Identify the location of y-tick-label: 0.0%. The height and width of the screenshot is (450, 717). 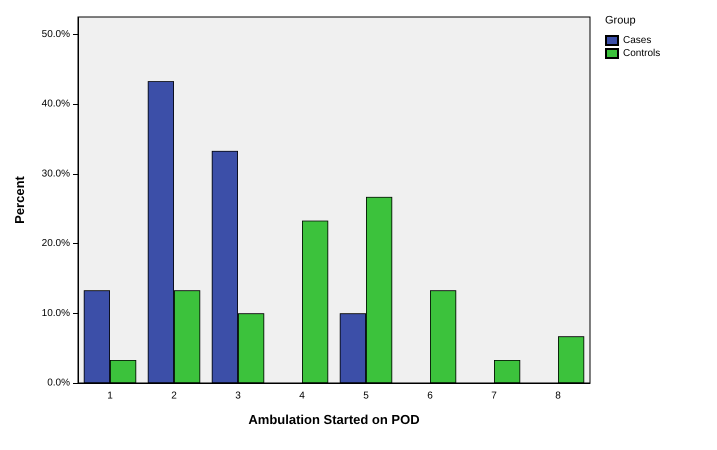
(58, 383).